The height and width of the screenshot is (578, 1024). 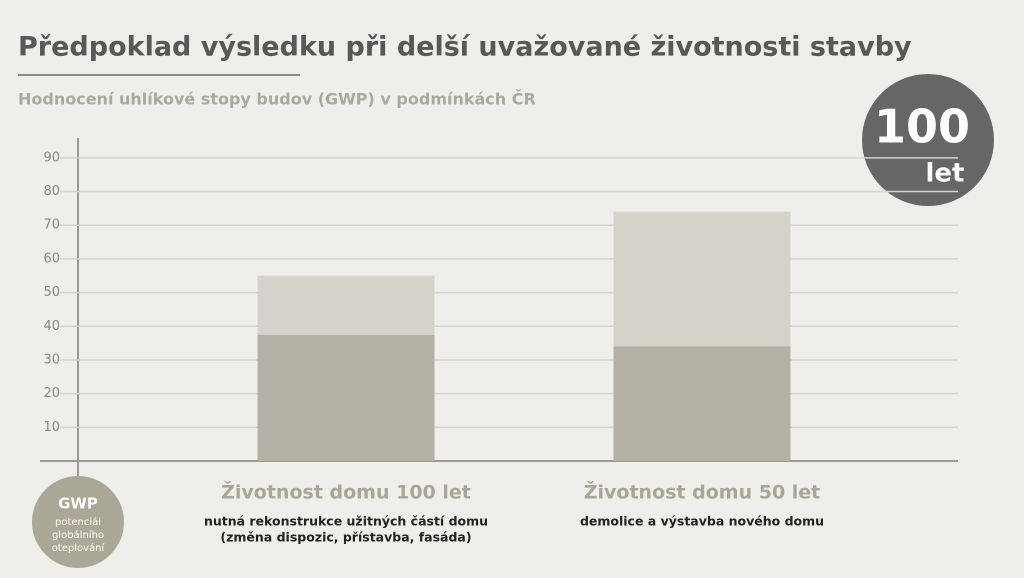 I want to click on axis-badge-circle, so click(x=78, y=522).